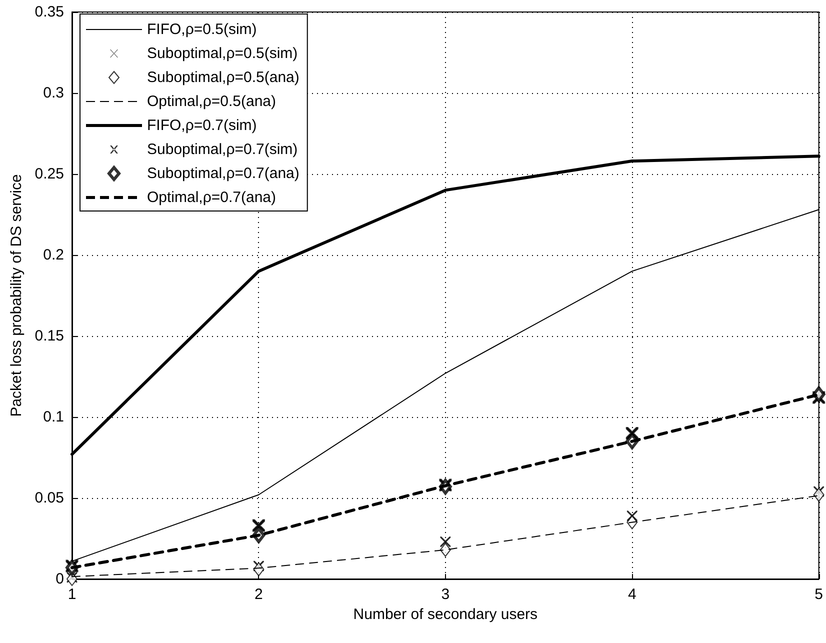  What do you see at coordinates (53, 417) in the screenshot?
I see `y-tick-label: 0.1` at bounding box center [53, 417].